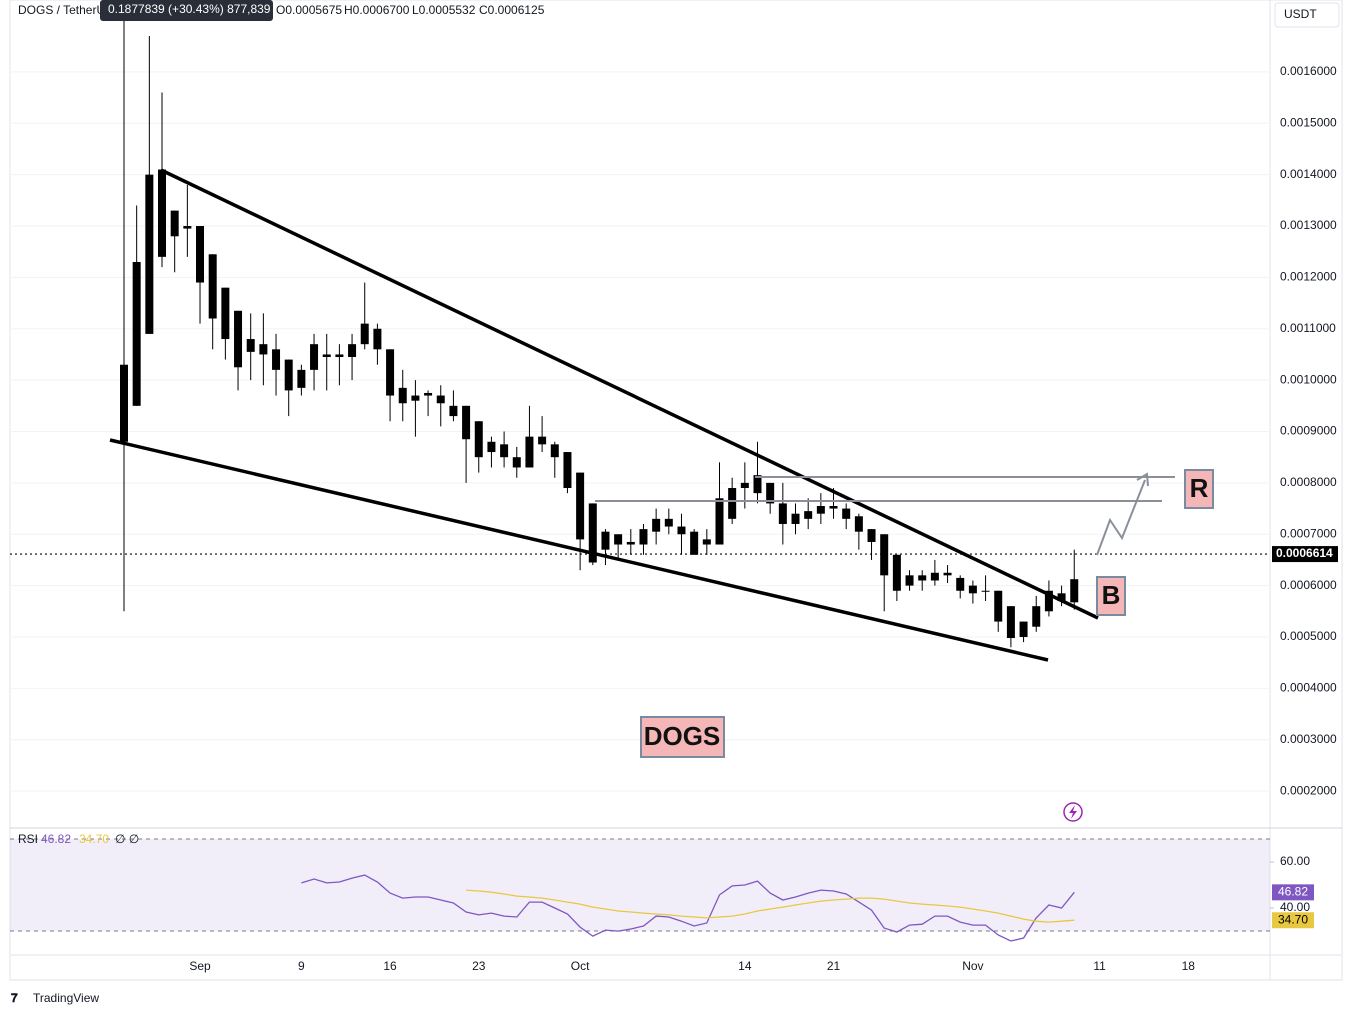  I want to click on value-label: 46.82, so click(1293, 892).